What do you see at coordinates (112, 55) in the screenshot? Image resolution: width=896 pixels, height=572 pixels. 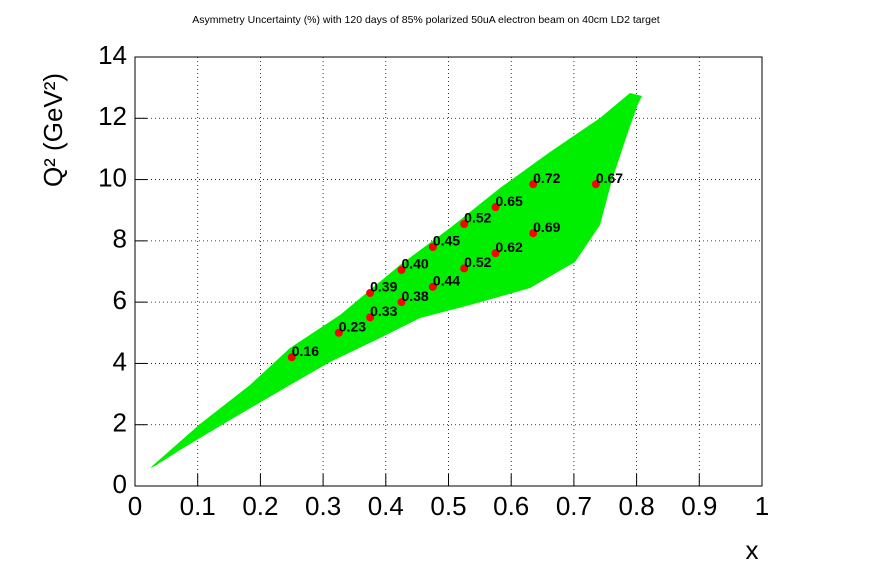 I see `y-tick-label: 14` at bounding box center [112, 55].